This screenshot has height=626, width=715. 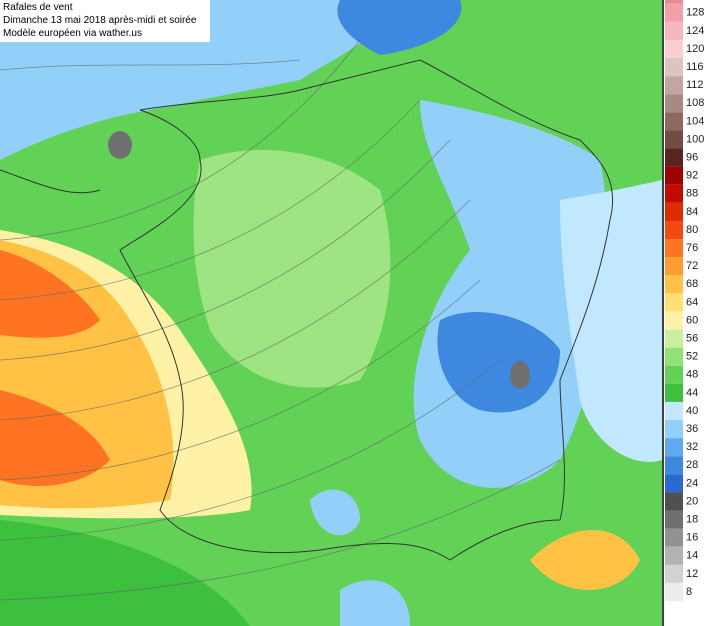 What do you see at coordinates (72, 33) in the screenshot?
I see `header-line: Modèle européen via wather.us` at bounding box center [72, 33].